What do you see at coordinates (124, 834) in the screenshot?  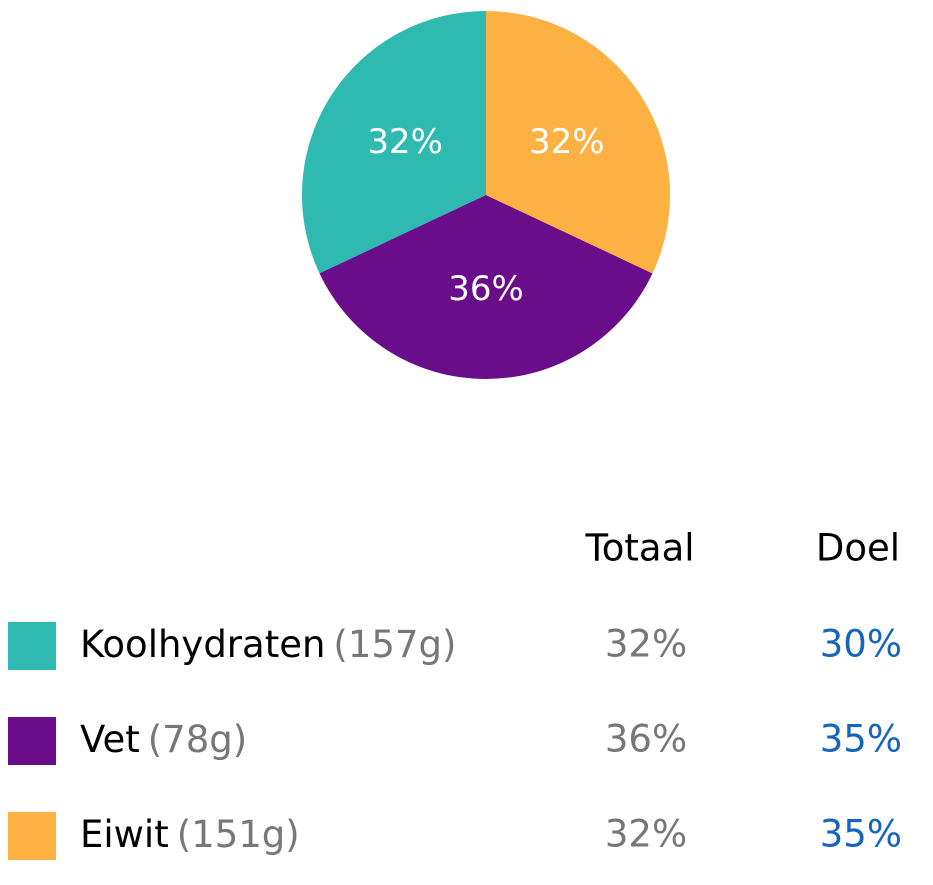 I see `nutrient-name: Eiwit` at bounding box center [124, 834].